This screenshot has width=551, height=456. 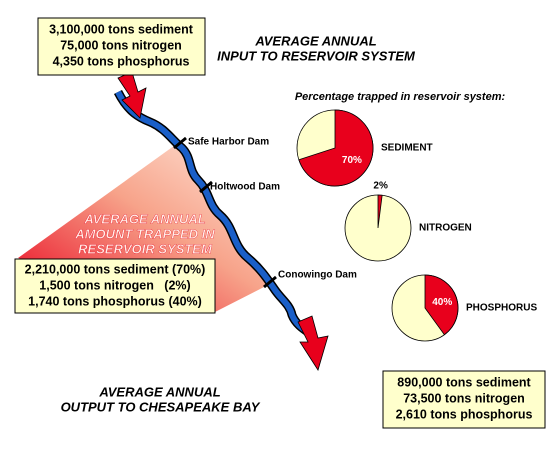 What do you see at coordinates (161, 406) in the screenshot?
I see `output-title: OUTPUT TO CHESAPEAKE BAY` at bounding box center [161, 406].